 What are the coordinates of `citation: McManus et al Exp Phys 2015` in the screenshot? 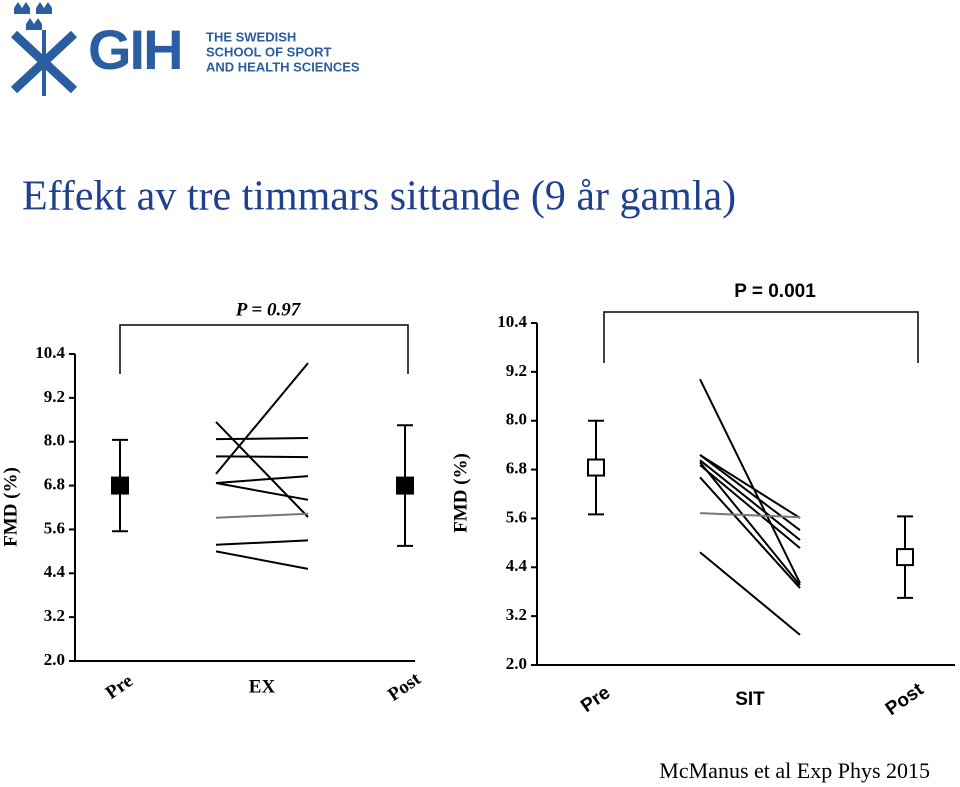 It's located at (794, 770).